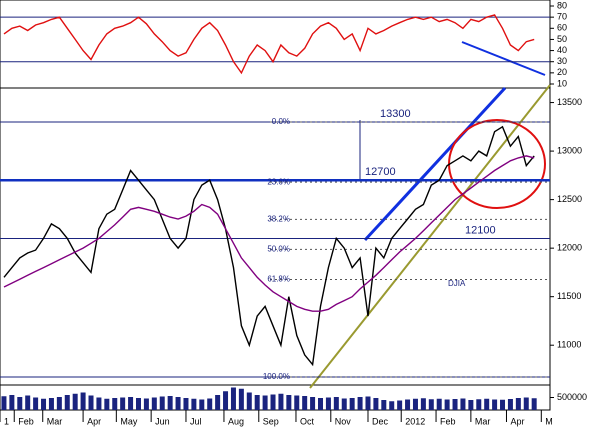 The height and width of the screenshot is (429, 598). I want to click on x-tick-label: Jul, so click(196, 421).